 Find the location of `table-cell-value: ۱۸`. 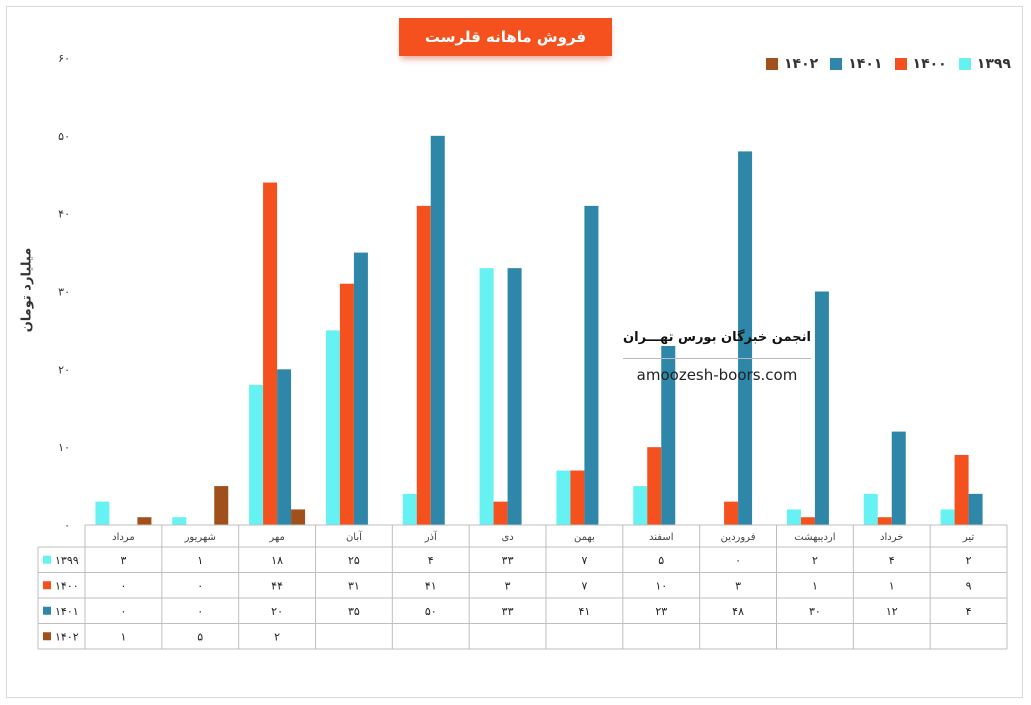

table-cell-value: ۱۸ is located at coordinates (277, 560).